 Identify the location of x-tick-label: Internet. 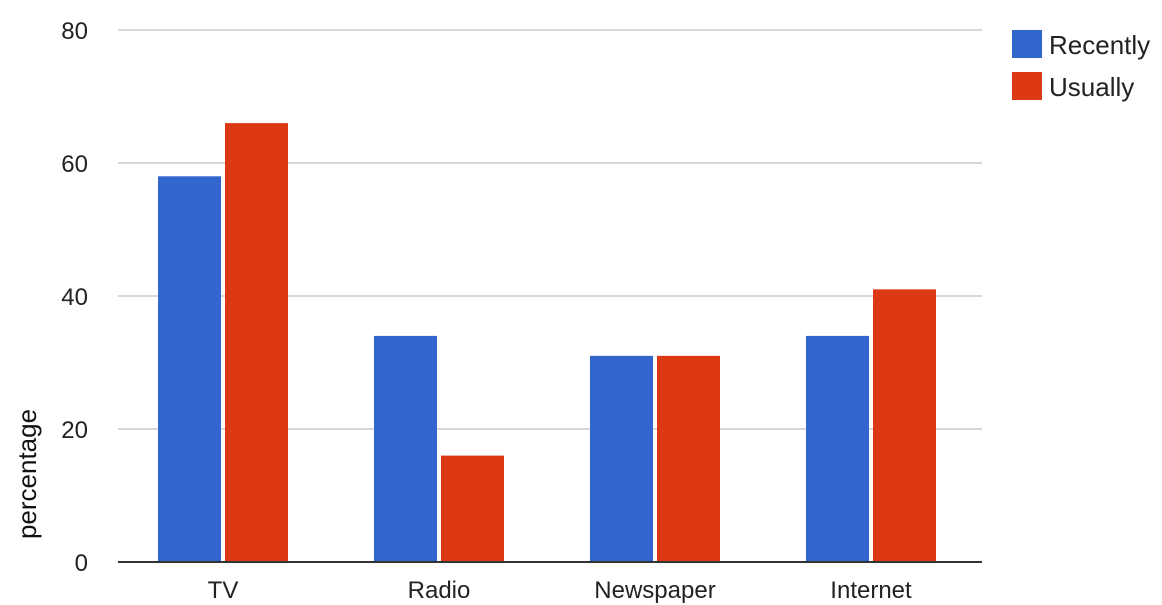
(871, 590).